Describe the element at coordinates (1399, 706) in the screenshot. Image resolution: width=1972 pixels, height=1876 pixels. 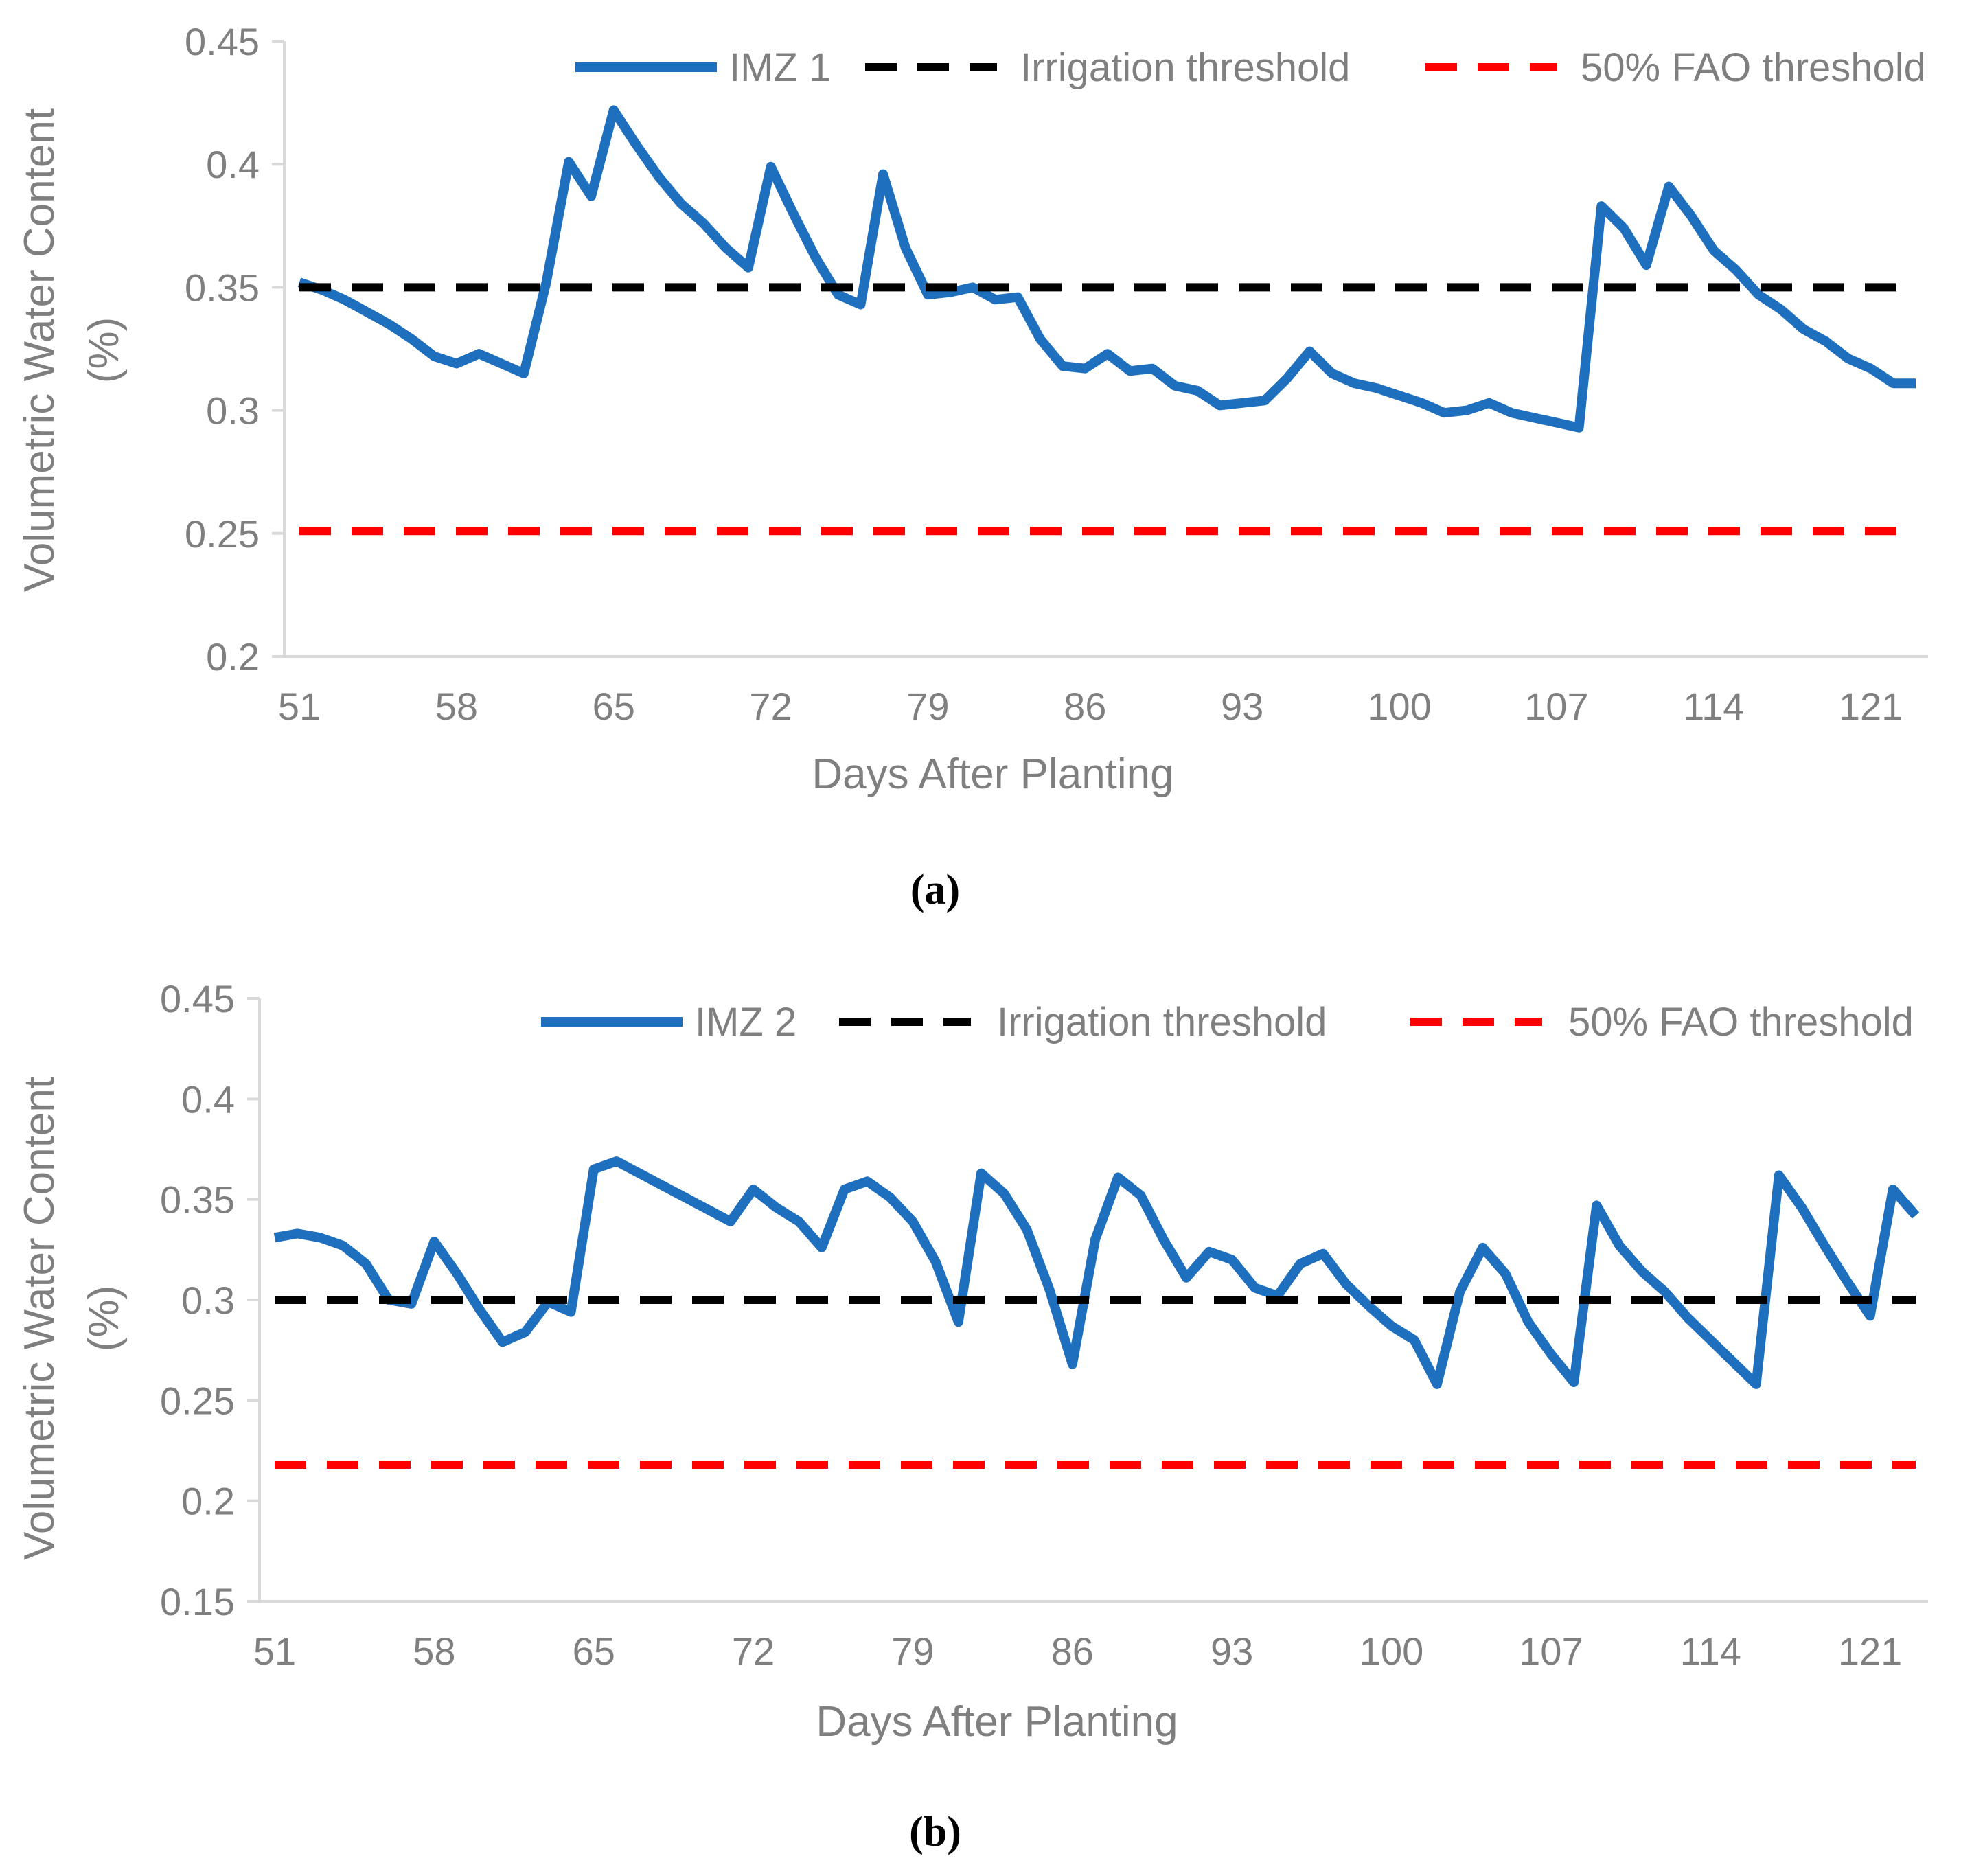
I see `chart-a-x-tick-label: 100` at that location.